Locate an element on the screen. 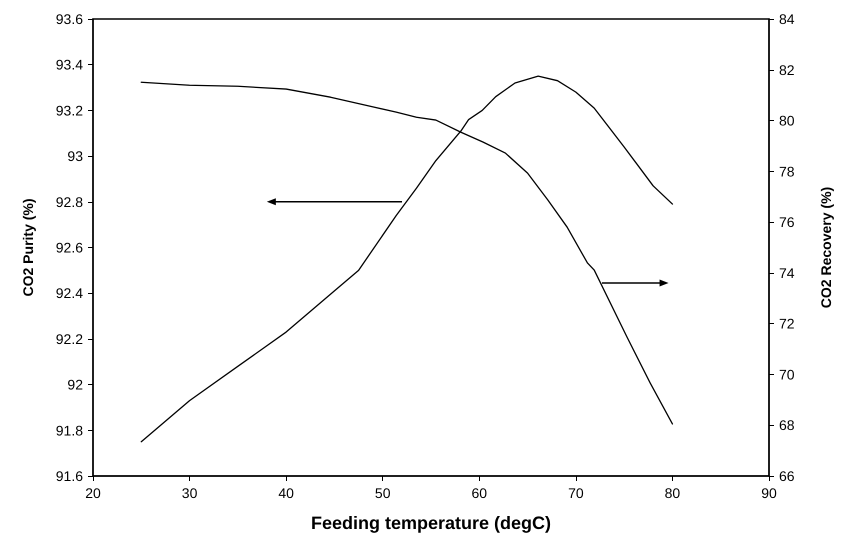 The height and width of the screenshot is (554, 841). y-tick-label: 91.6 is located at coordinates (70, 476).